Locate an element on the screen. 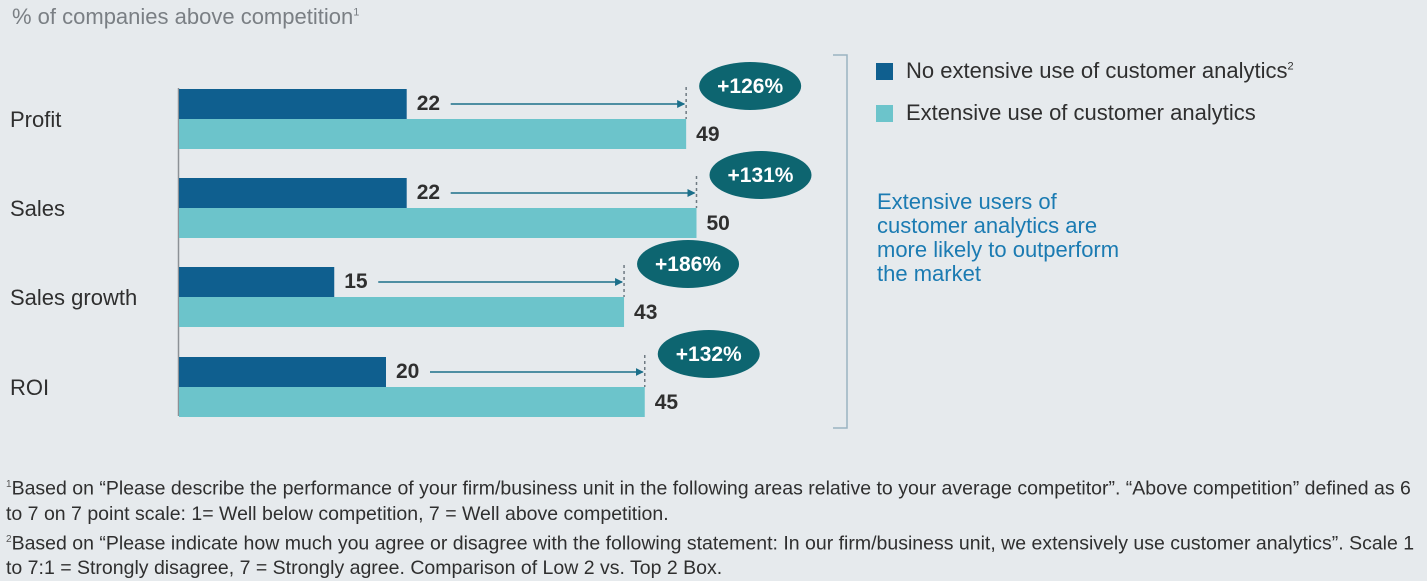 The width and height of the screenshot is (1427, 581). bar-no-extensive-roi is located at coordinates (282, 372).